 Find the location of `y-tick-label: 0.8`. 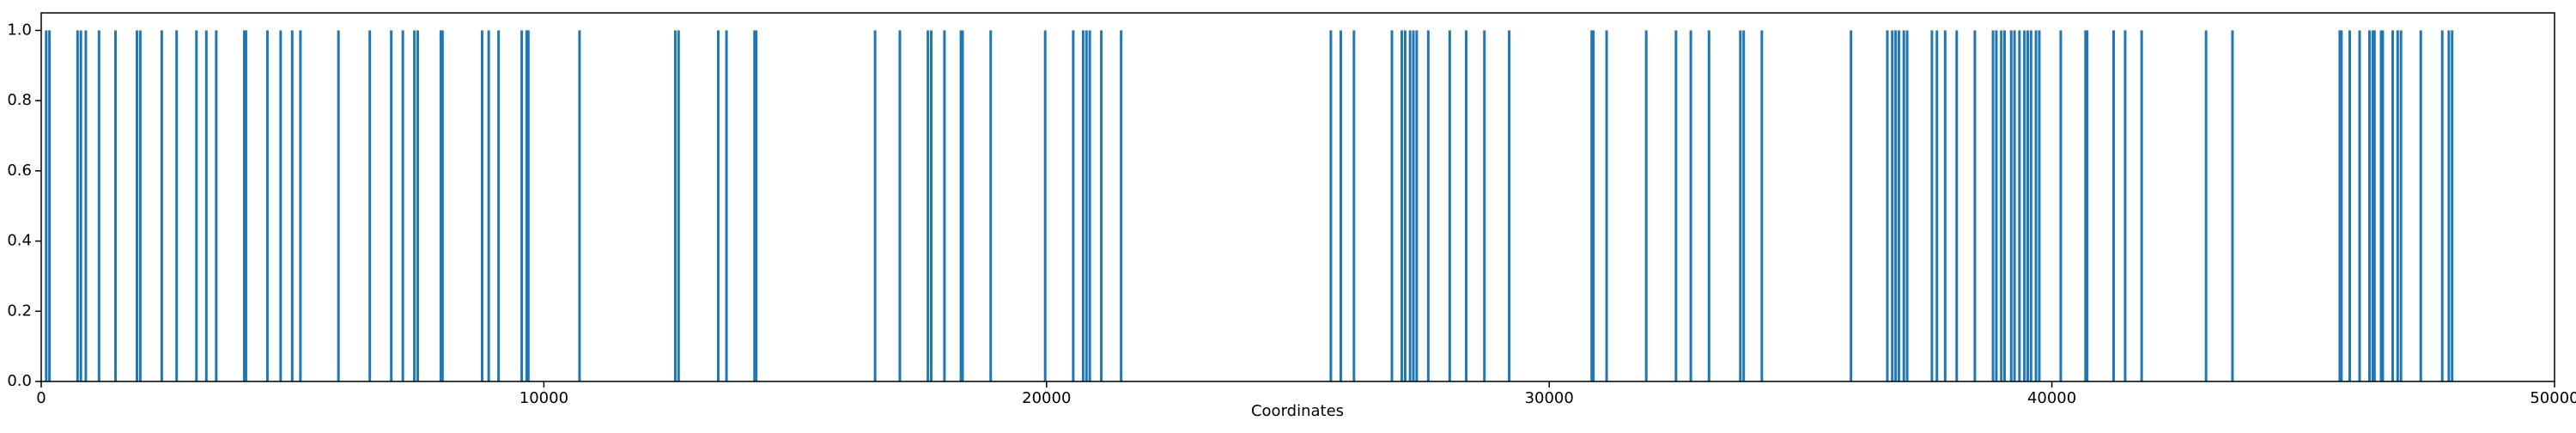

y-tick-label: 0.8 is located at coordinates (19, 100).